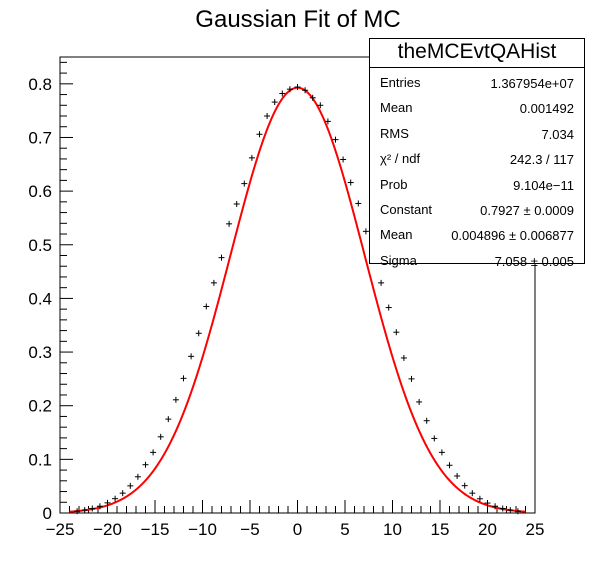  I want to click on stat-value: 0.004896 ± 0.006877, so click(512, 236).